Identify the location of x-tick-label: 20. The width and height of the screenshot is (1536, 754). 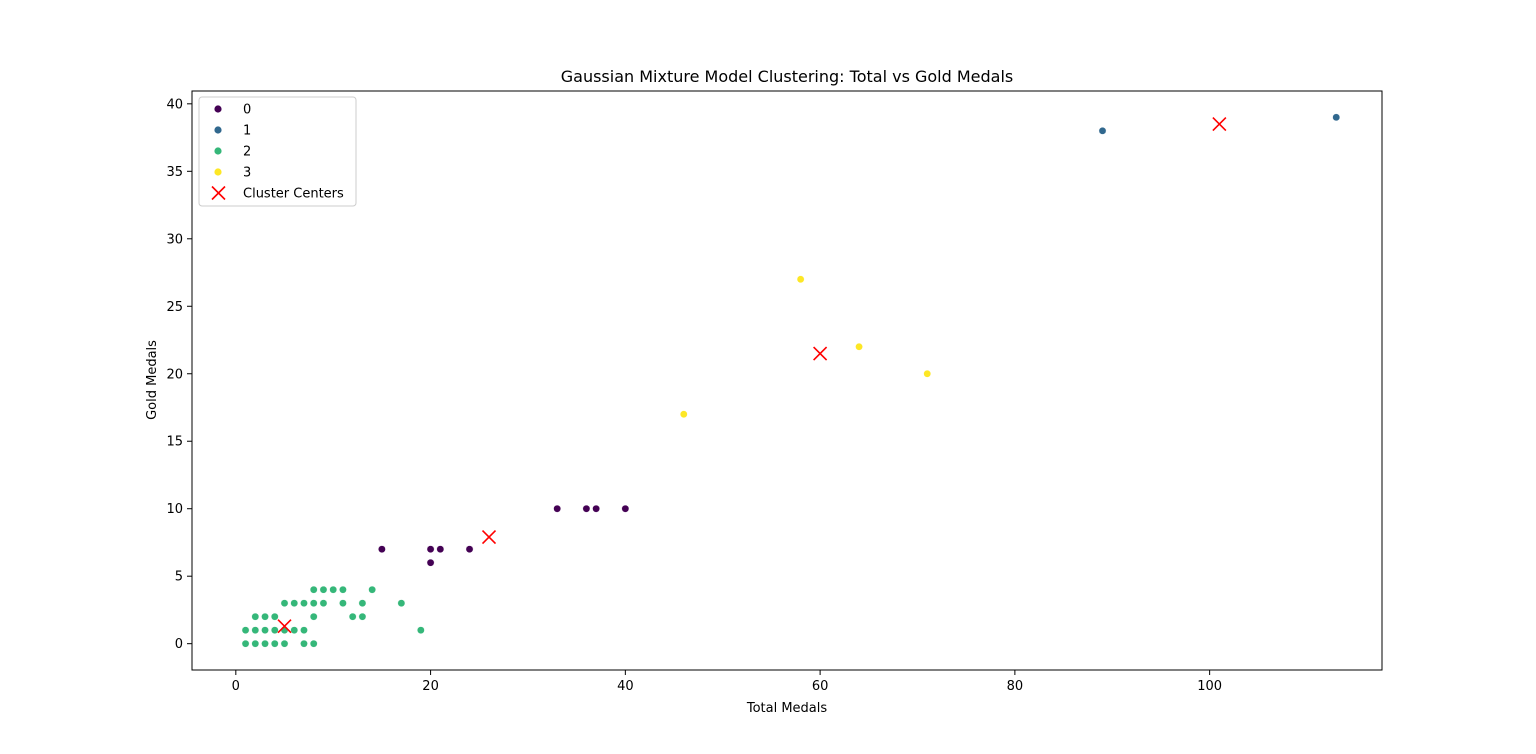
(430, 686).